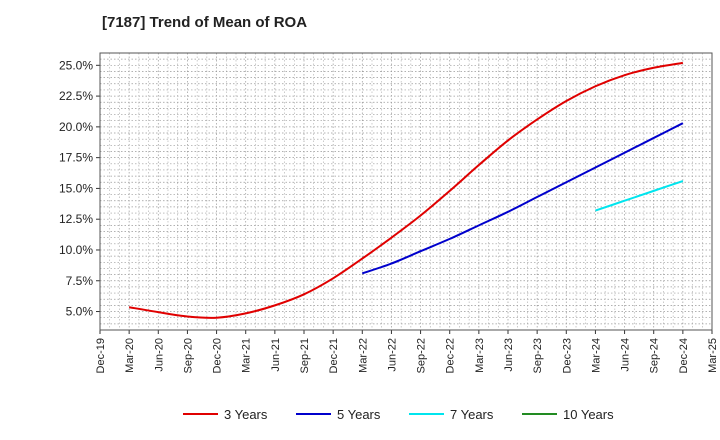  Describe the element at coordinates (626, 355) in the screenshot. I see `x-tick-label: Jun-24` at that location.